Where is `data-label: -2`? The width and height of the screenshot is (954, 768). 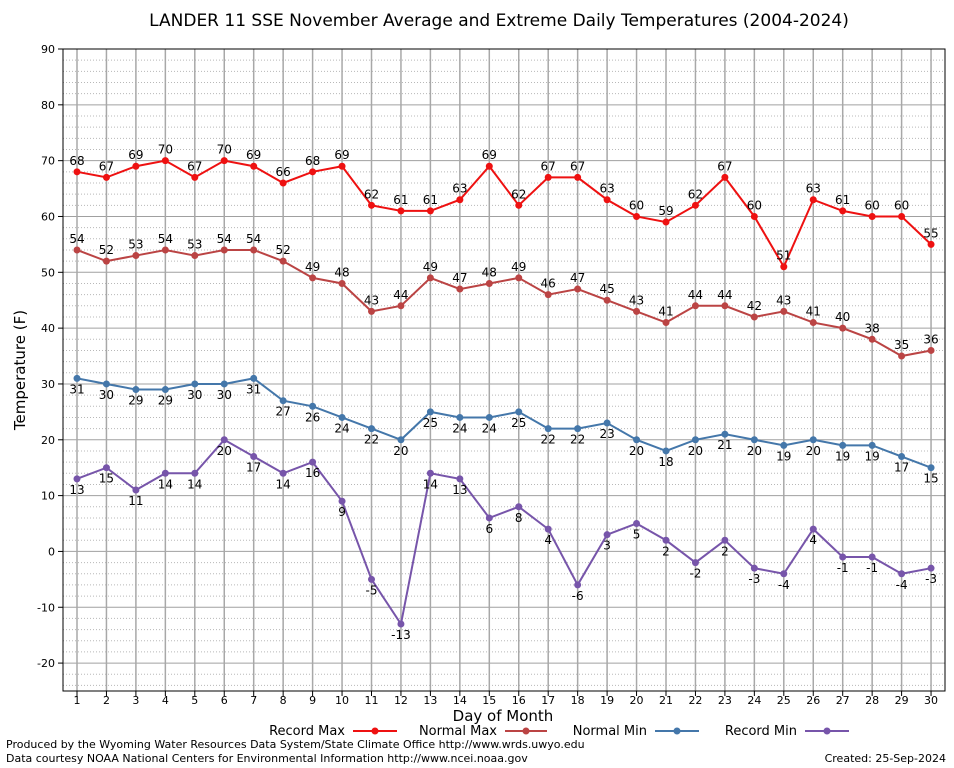 data-label: -2 is located at coordinates (695, 574).